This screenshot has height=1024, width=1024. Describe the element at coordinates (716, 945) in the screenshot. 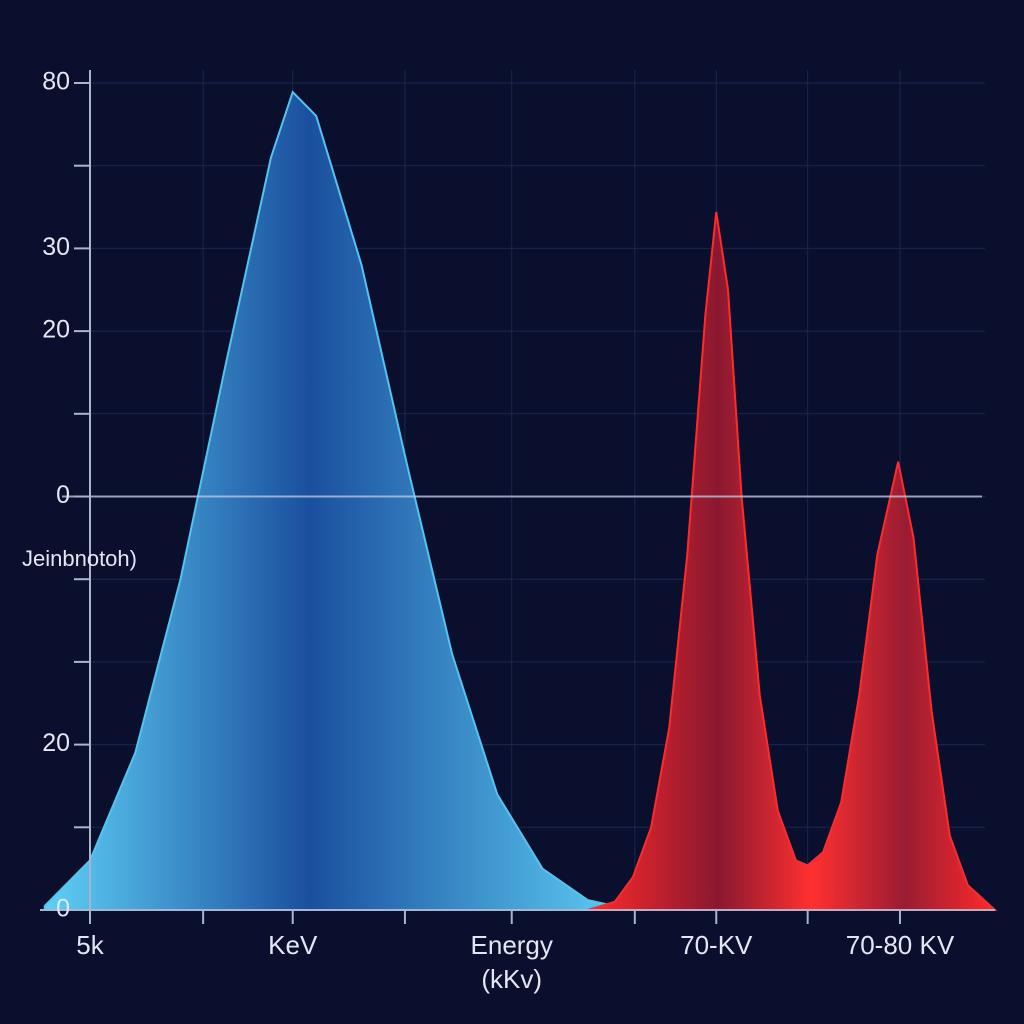

I see `x-tick-label: 70-KV` at that location.